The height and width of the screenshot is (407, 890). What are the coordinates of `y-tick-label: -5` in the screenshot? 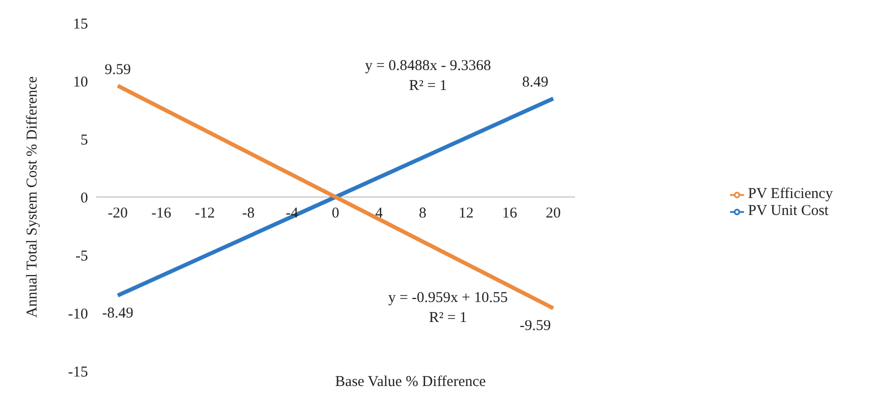 It's located at (82, 256).